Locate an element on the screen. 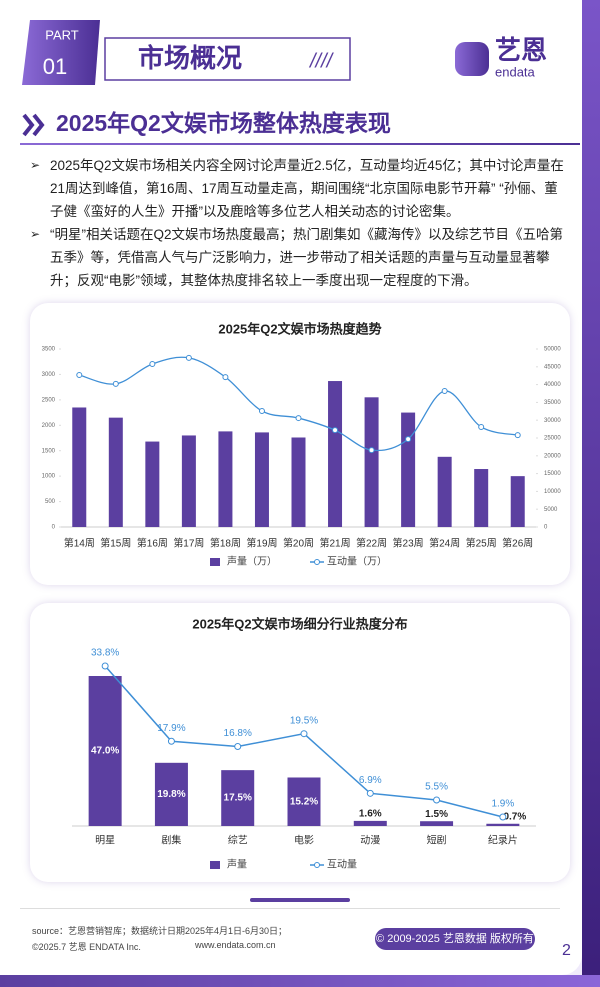 The width and height of the screenshot is (600, 987). y2-tick-label: 10000 is located at coordinates (552, 492).